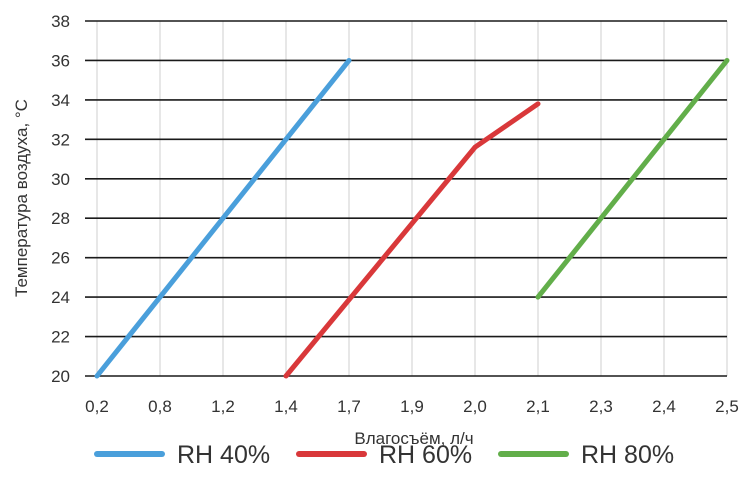 This screenshot has height=499, width=753. Describe the element at coordinates (349, 406) in the screenshot. I see `x-tick-label: 1,7` at that location.